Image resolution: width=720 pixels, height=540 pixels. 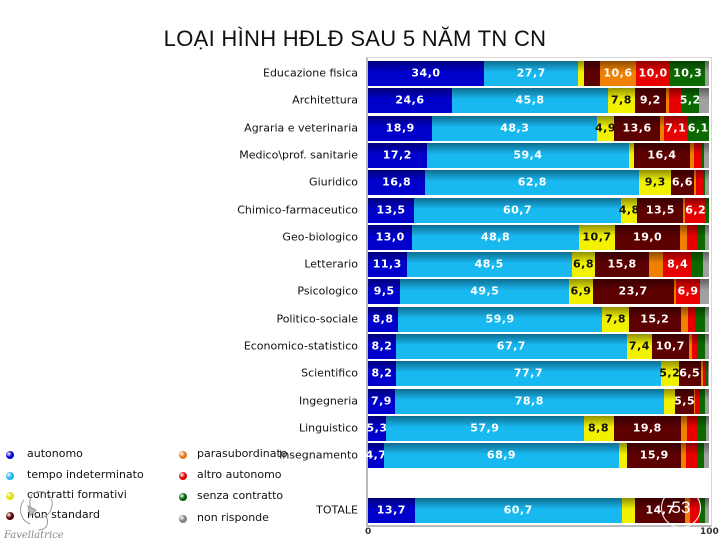 What do you see at coordinates (301, 128) in the screenshot?
I see `category-label: Agraria e veterinaria` at bounding box center [301, 128].